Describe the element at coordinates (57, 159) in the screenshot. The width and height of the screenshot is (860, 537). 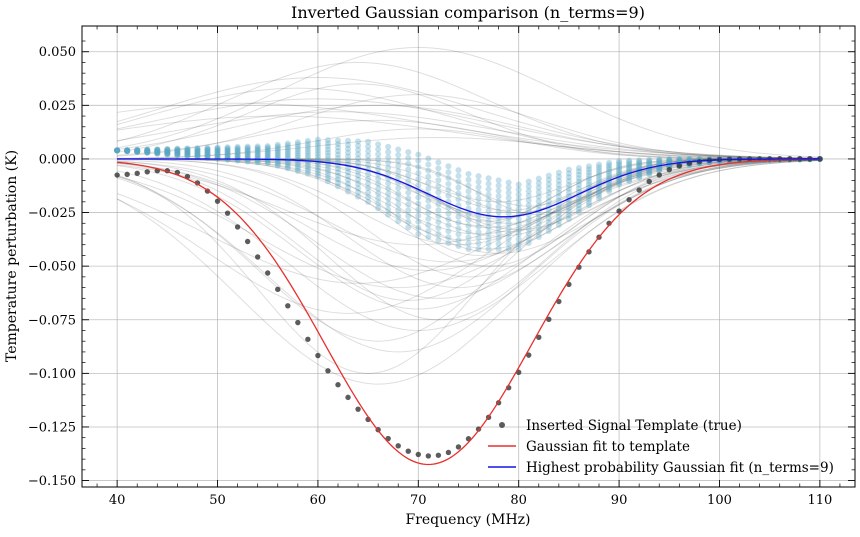
I see `y-tick-label: 0.000` at that location.